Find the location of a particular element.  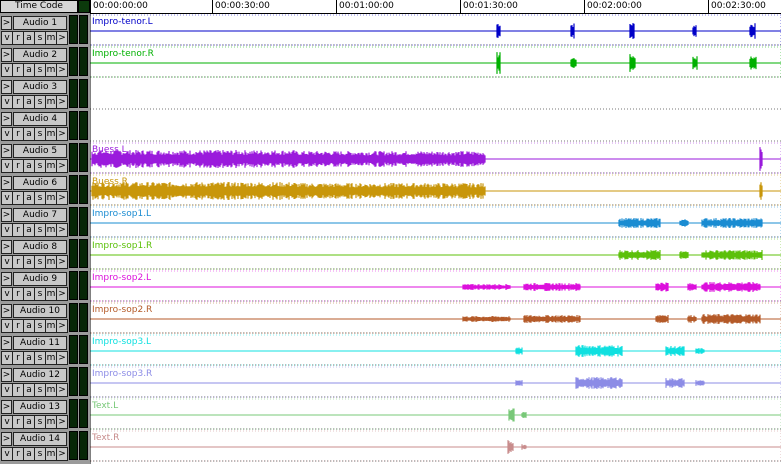

track-header: > Audio 3 v r a s m > is located at coordinates (45, 94).